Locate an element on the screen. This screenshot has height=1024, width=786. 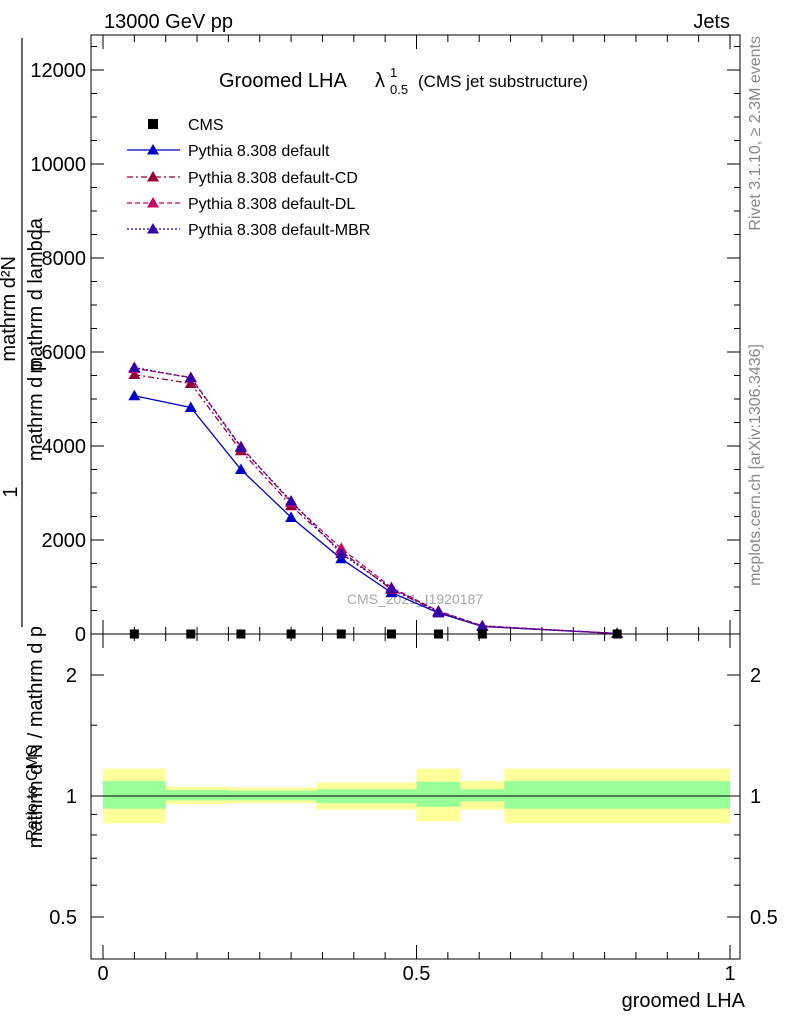
legend-label: Pythia 8.308 default-CD is located at coordinates (273, 178).